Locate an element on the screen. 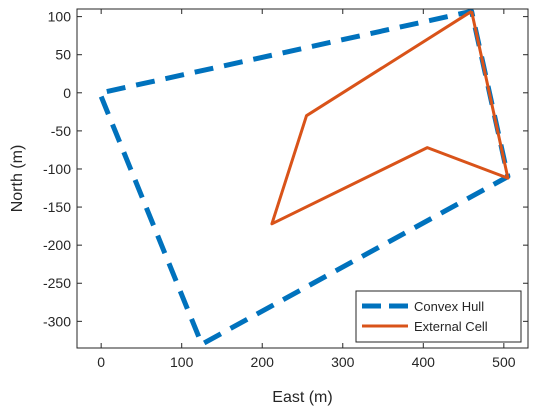 Image resolution: width=550 pixels, height=419 pixels. legend-label-convex-hull: Convex Hull is located at coordinates (449, 306).